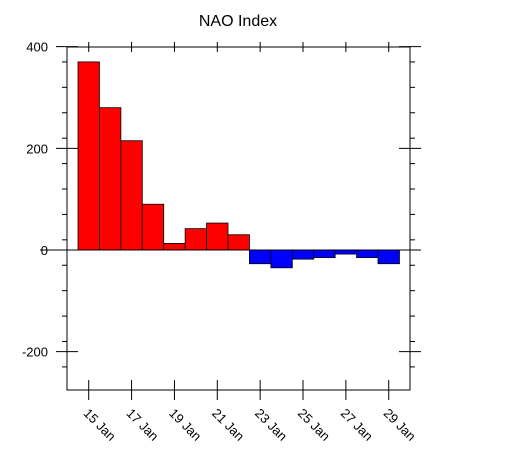 This screenshot has width=511, height=452. Describe the element at coordinates (217, 236) in the screenshot. I see `bar-21-jan` at that location.